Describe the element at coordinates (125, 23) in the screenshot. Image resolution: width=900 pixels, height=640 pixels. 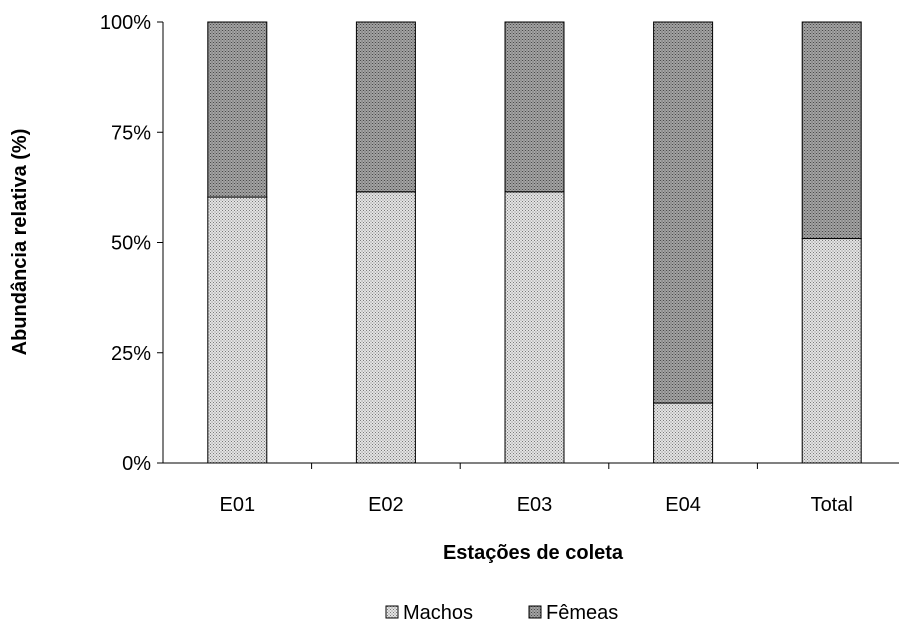
I see `y-tick-label: 100%` at that location.